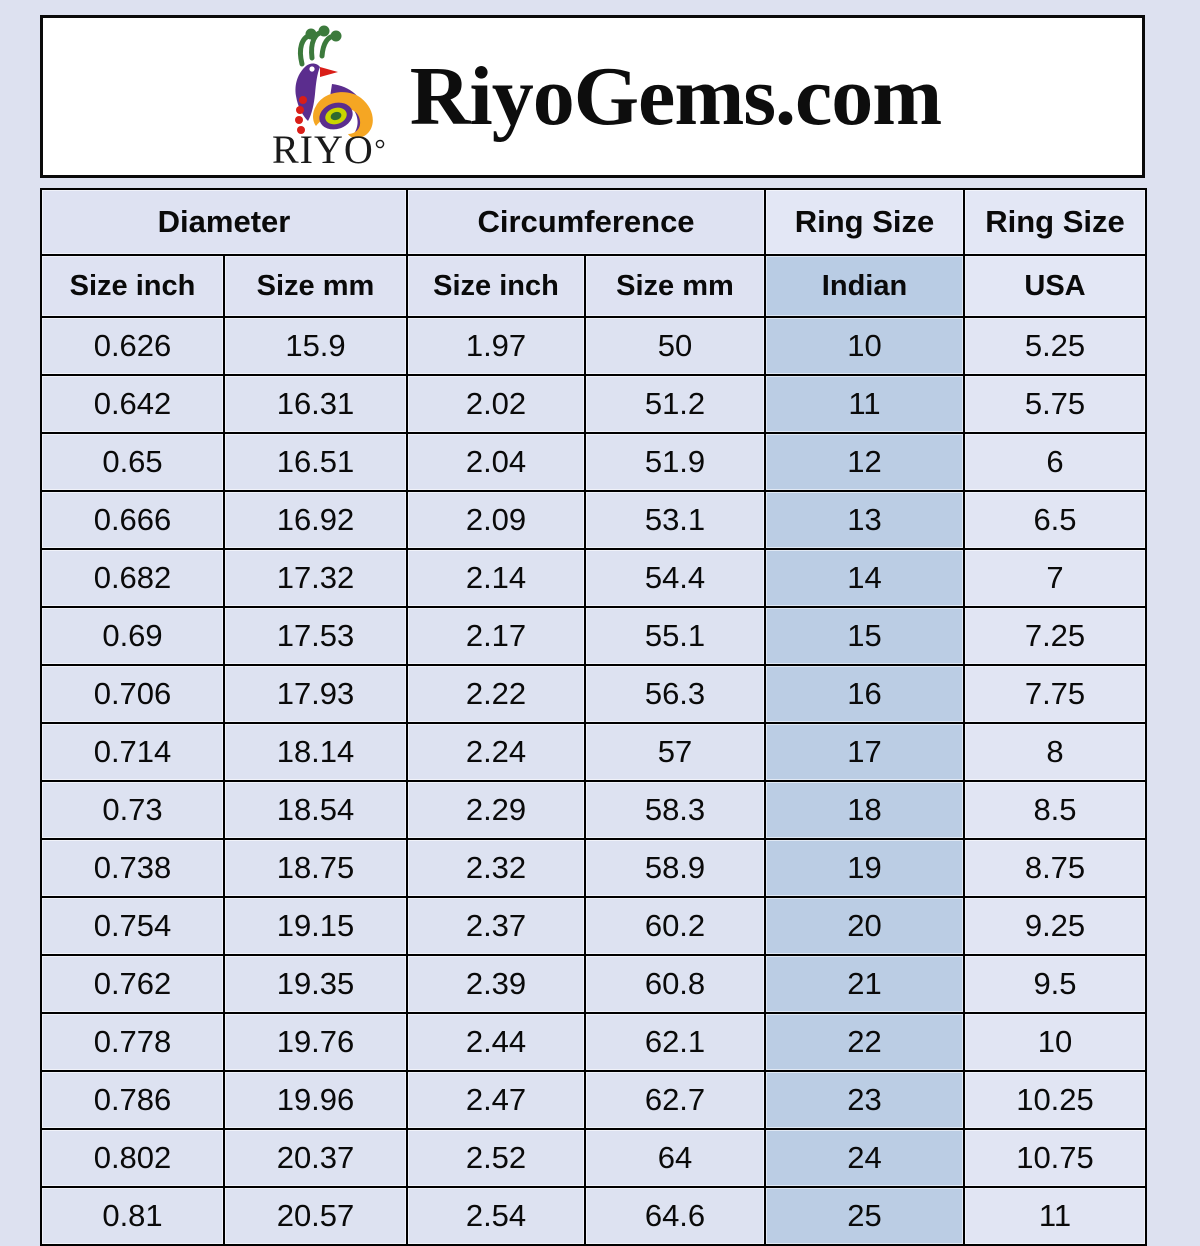 This screenshot has width=1200, height=1246. I want to click on table-cell: 0.73, so click(132, 810).